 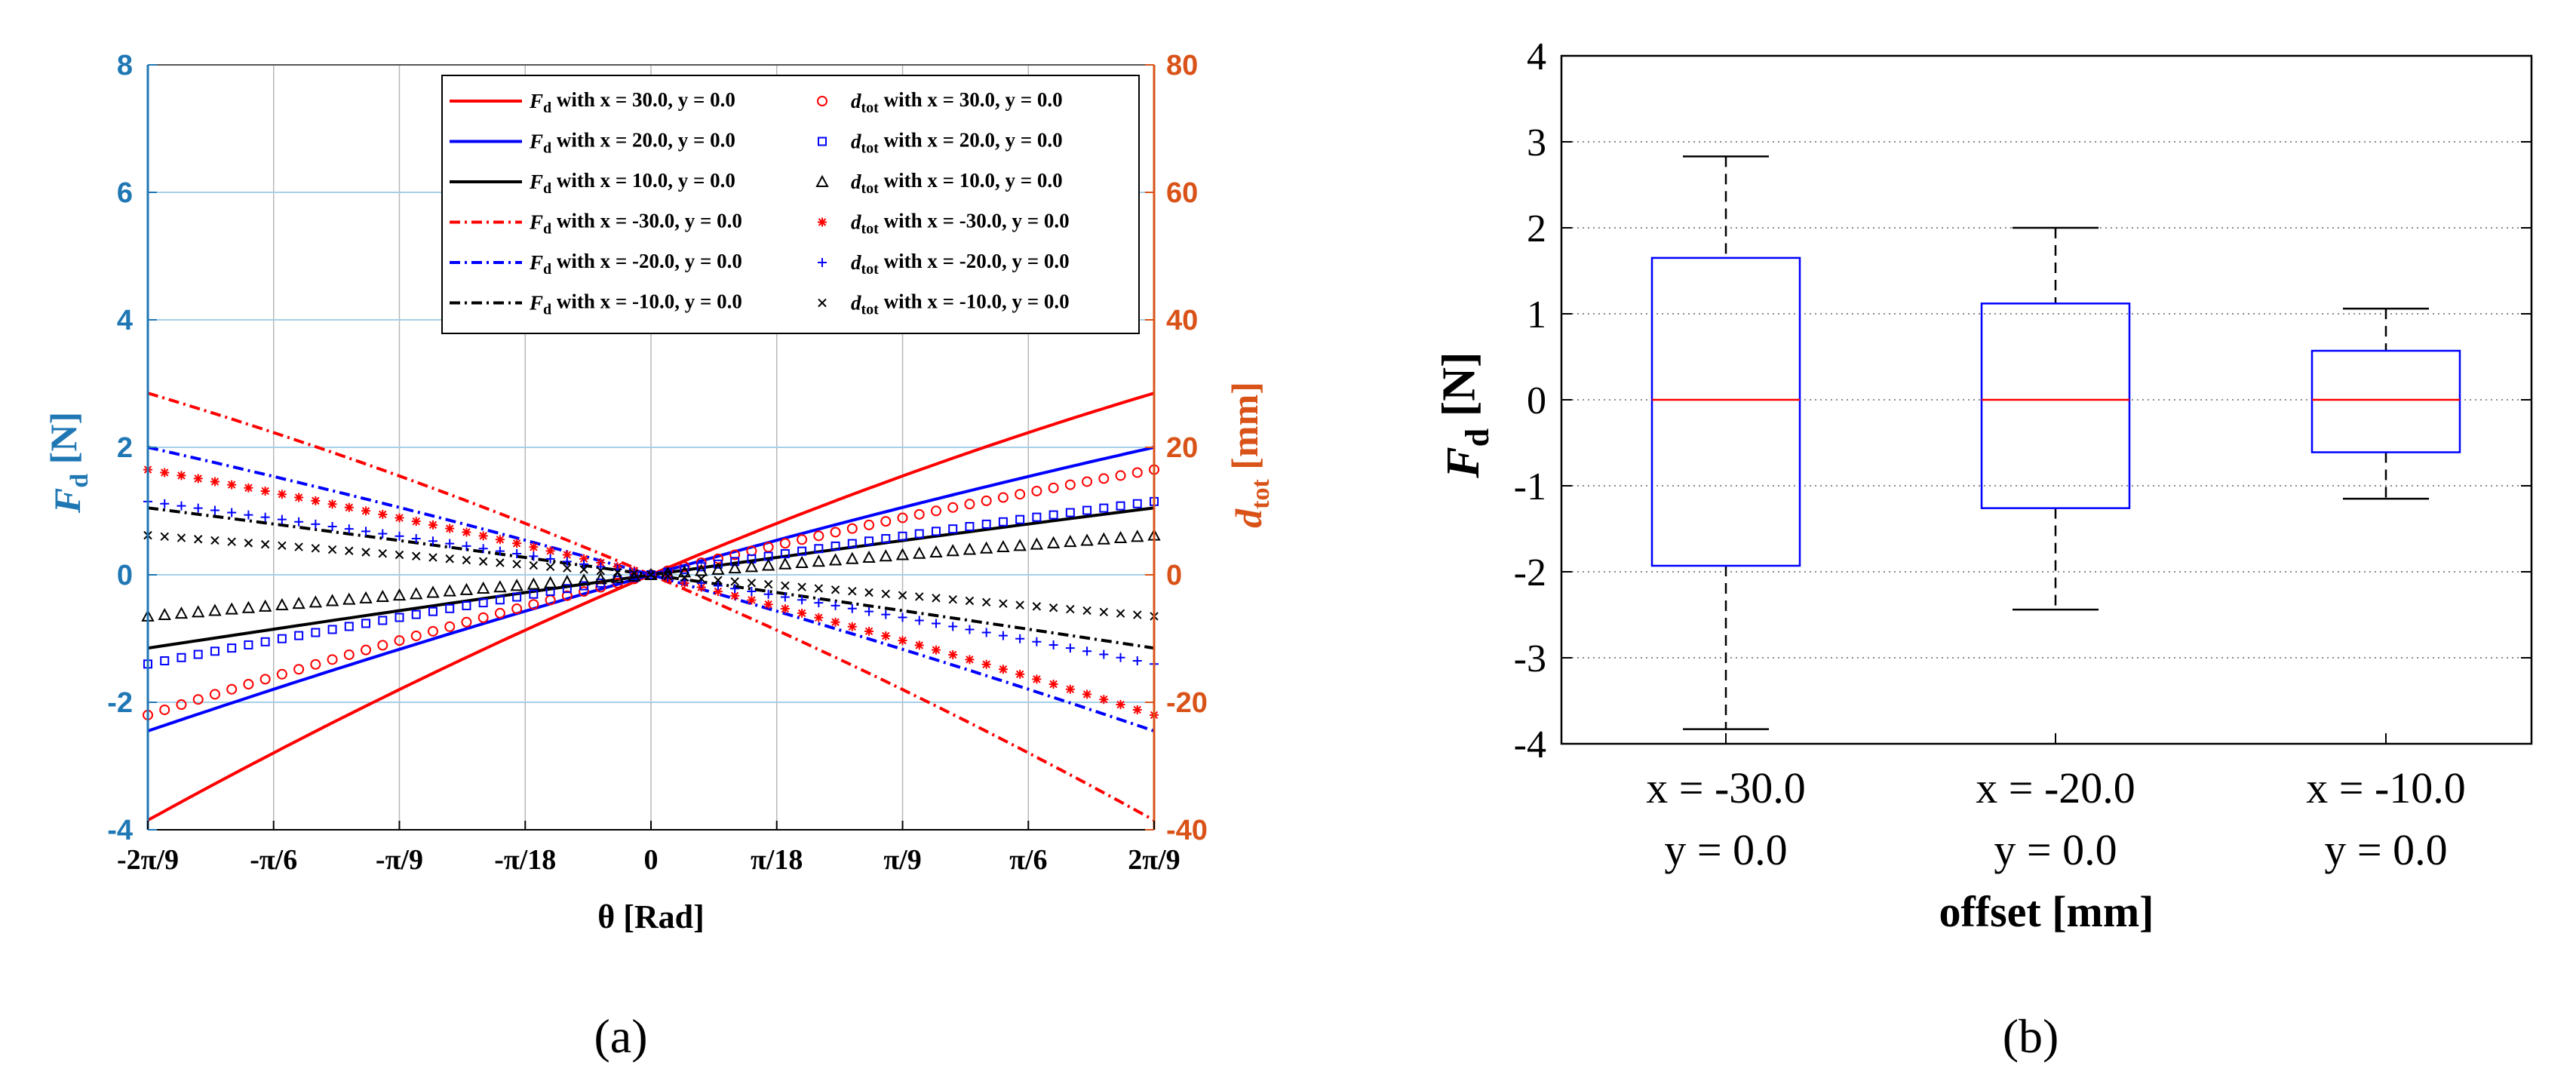 What do you see at coordinates (790, 204) in the screenshot?
I see `legend-box` at bounding box center [790, 204].